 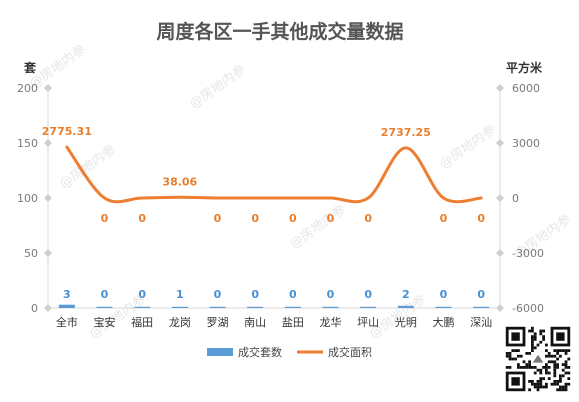 What do you see at coordinates (406, 294) in the screenshot?
I see `bar-label: 2` at bounding box center [406, 294].